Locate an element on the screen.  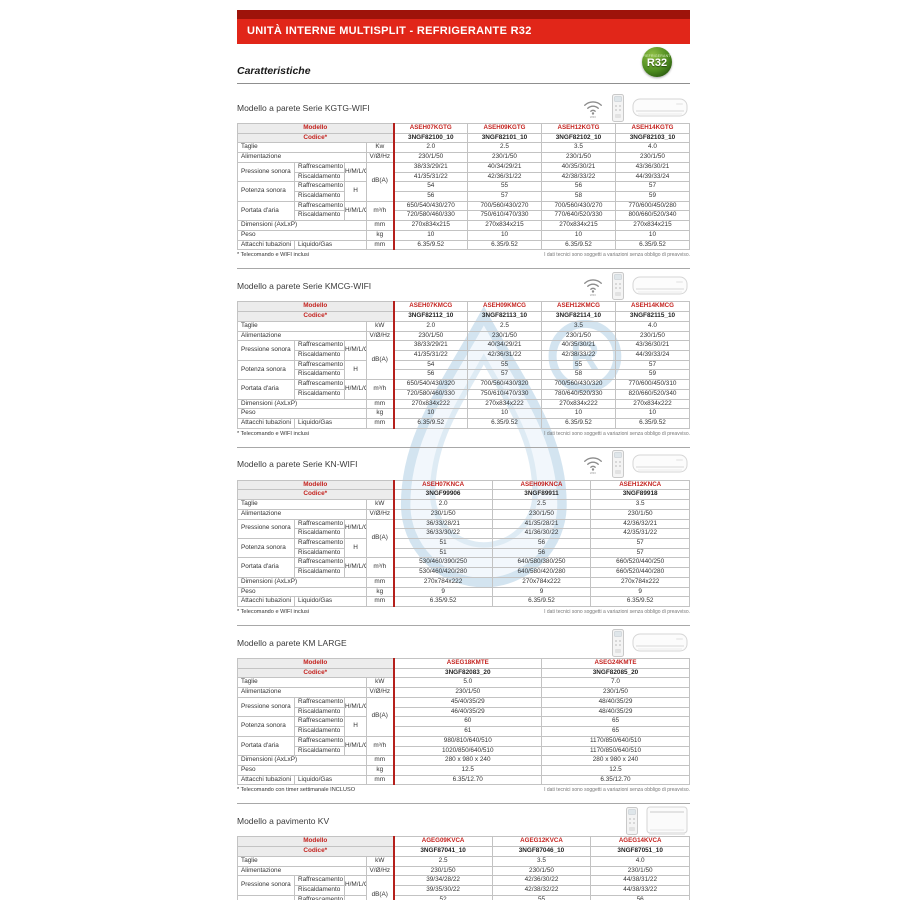
section-header: Modello a parete Serie KMCG-WIFI WIFI is located at coordinates (463, 286).